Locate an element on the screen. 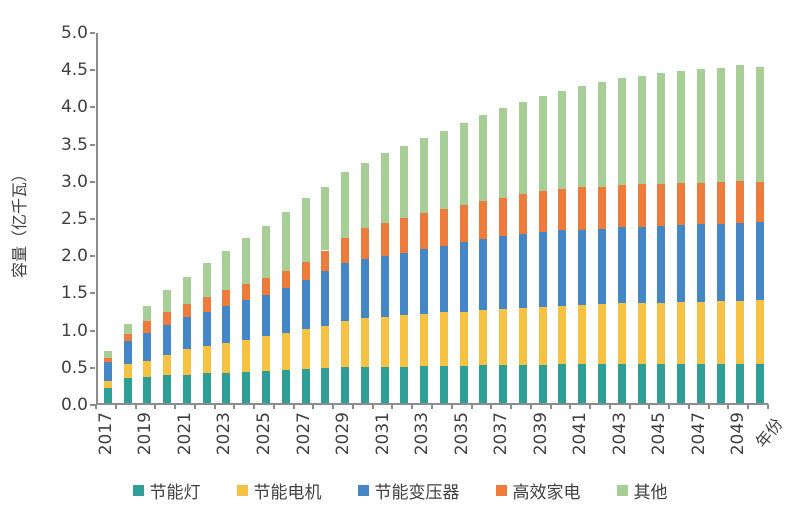  bar-segment-2029 is located at coordinates (345, 250).